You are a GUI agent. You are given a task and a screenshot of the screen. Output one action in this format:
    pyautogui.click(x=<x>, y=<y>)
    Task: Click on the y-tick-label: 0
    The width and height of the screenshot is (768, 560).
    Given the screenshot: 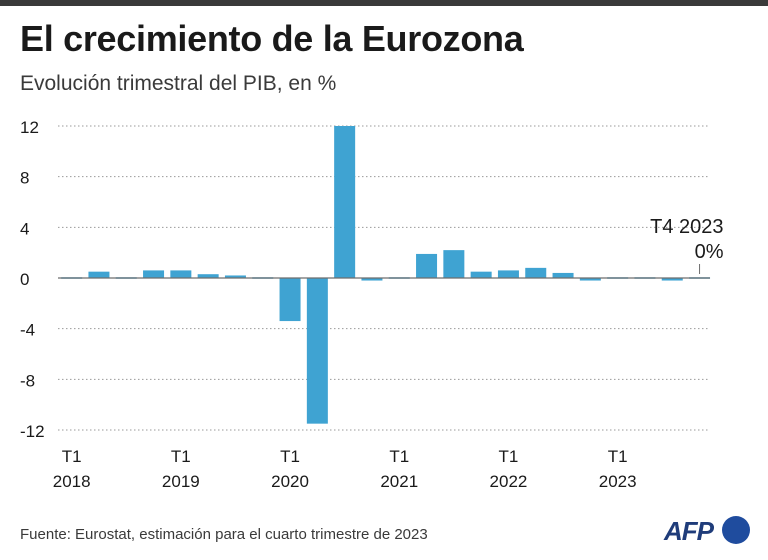 What is the action you would take?
    pyautogui.click(x=24, y=279)
    